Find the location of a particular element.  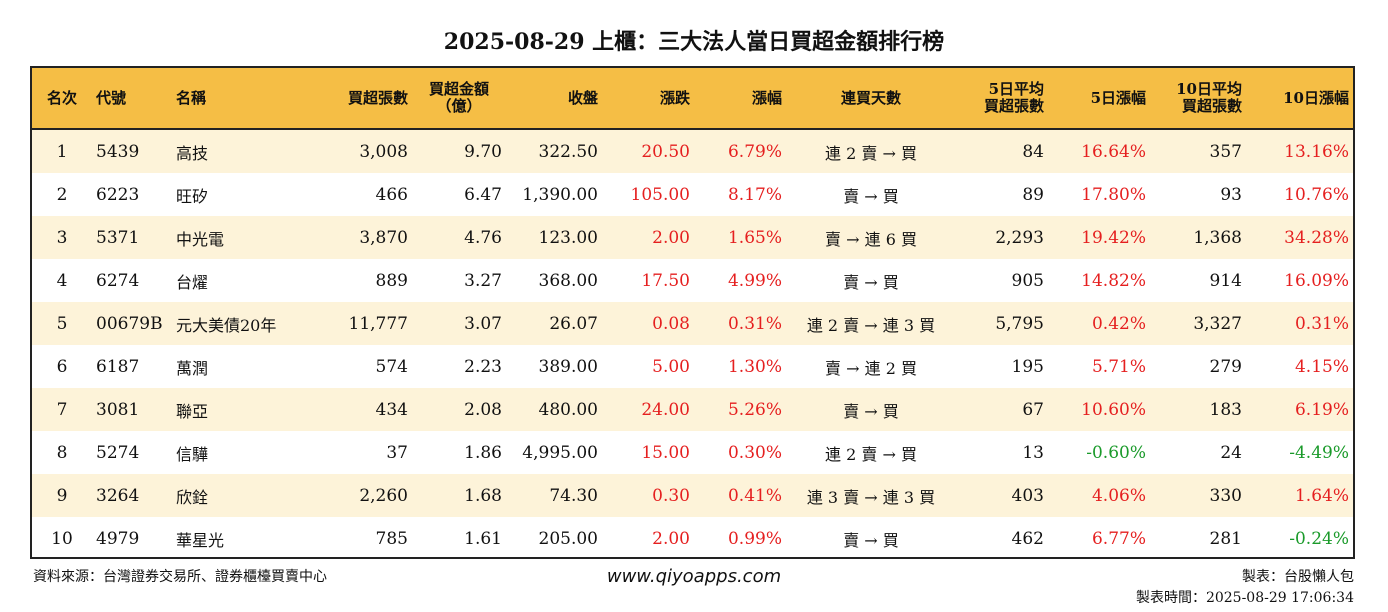

rank-cell: 10 is located at coordinates (62, 537).